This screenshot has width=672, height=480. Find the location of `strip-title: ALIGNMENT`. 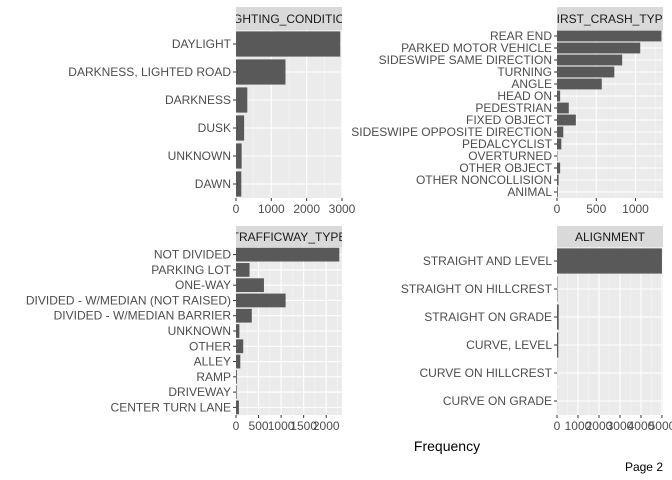

strip-title: ALIGNMENT is located at coordinates (610, 237).